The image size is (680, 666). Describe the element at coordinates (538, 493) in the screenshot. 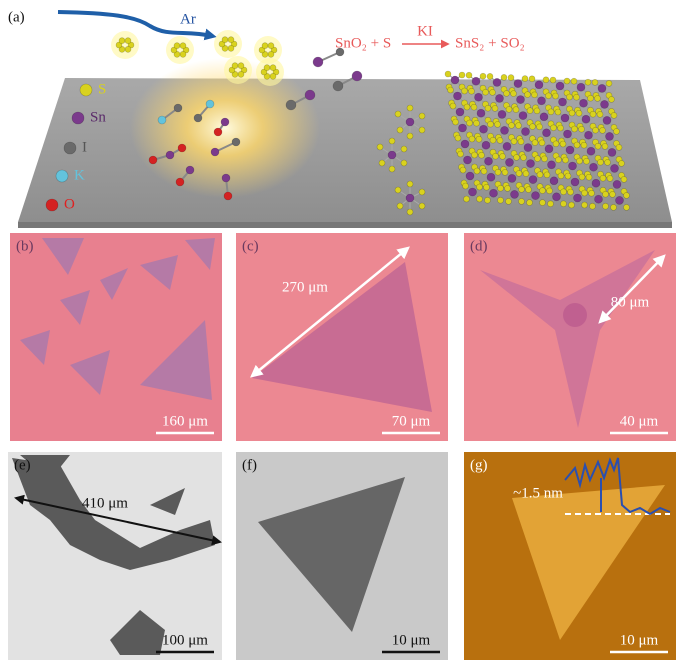

I see `annotation: ~1.5 nm` at that location.